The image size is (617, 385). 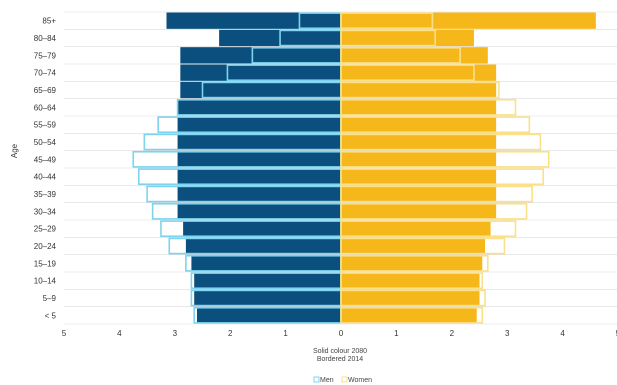 What do you see at coordinates (340, 351) in the screenshot?
I see `note-line-2080: Solid colour 2080` at bounding box center [340, 351].